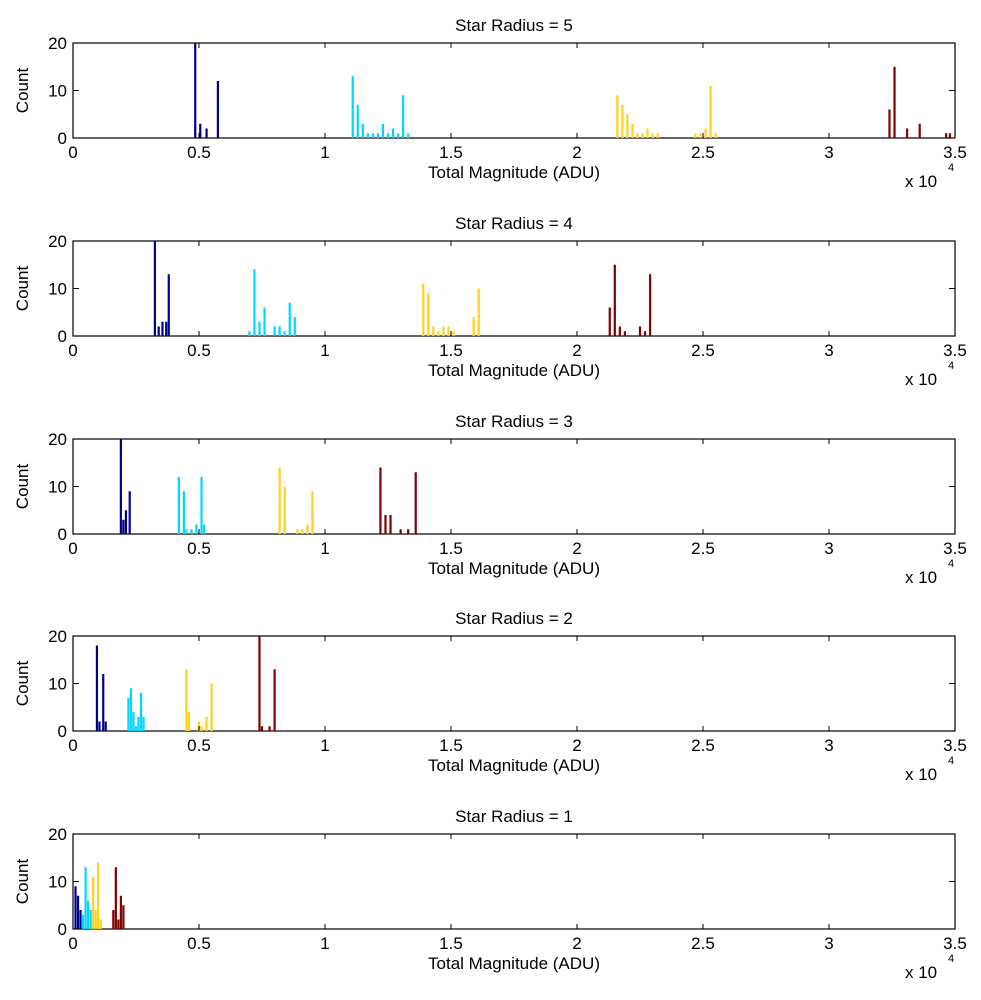 This screenshot has width=981, height=1000. I want to click on subplot-title: Star Radius = 5, so click(514, 25).